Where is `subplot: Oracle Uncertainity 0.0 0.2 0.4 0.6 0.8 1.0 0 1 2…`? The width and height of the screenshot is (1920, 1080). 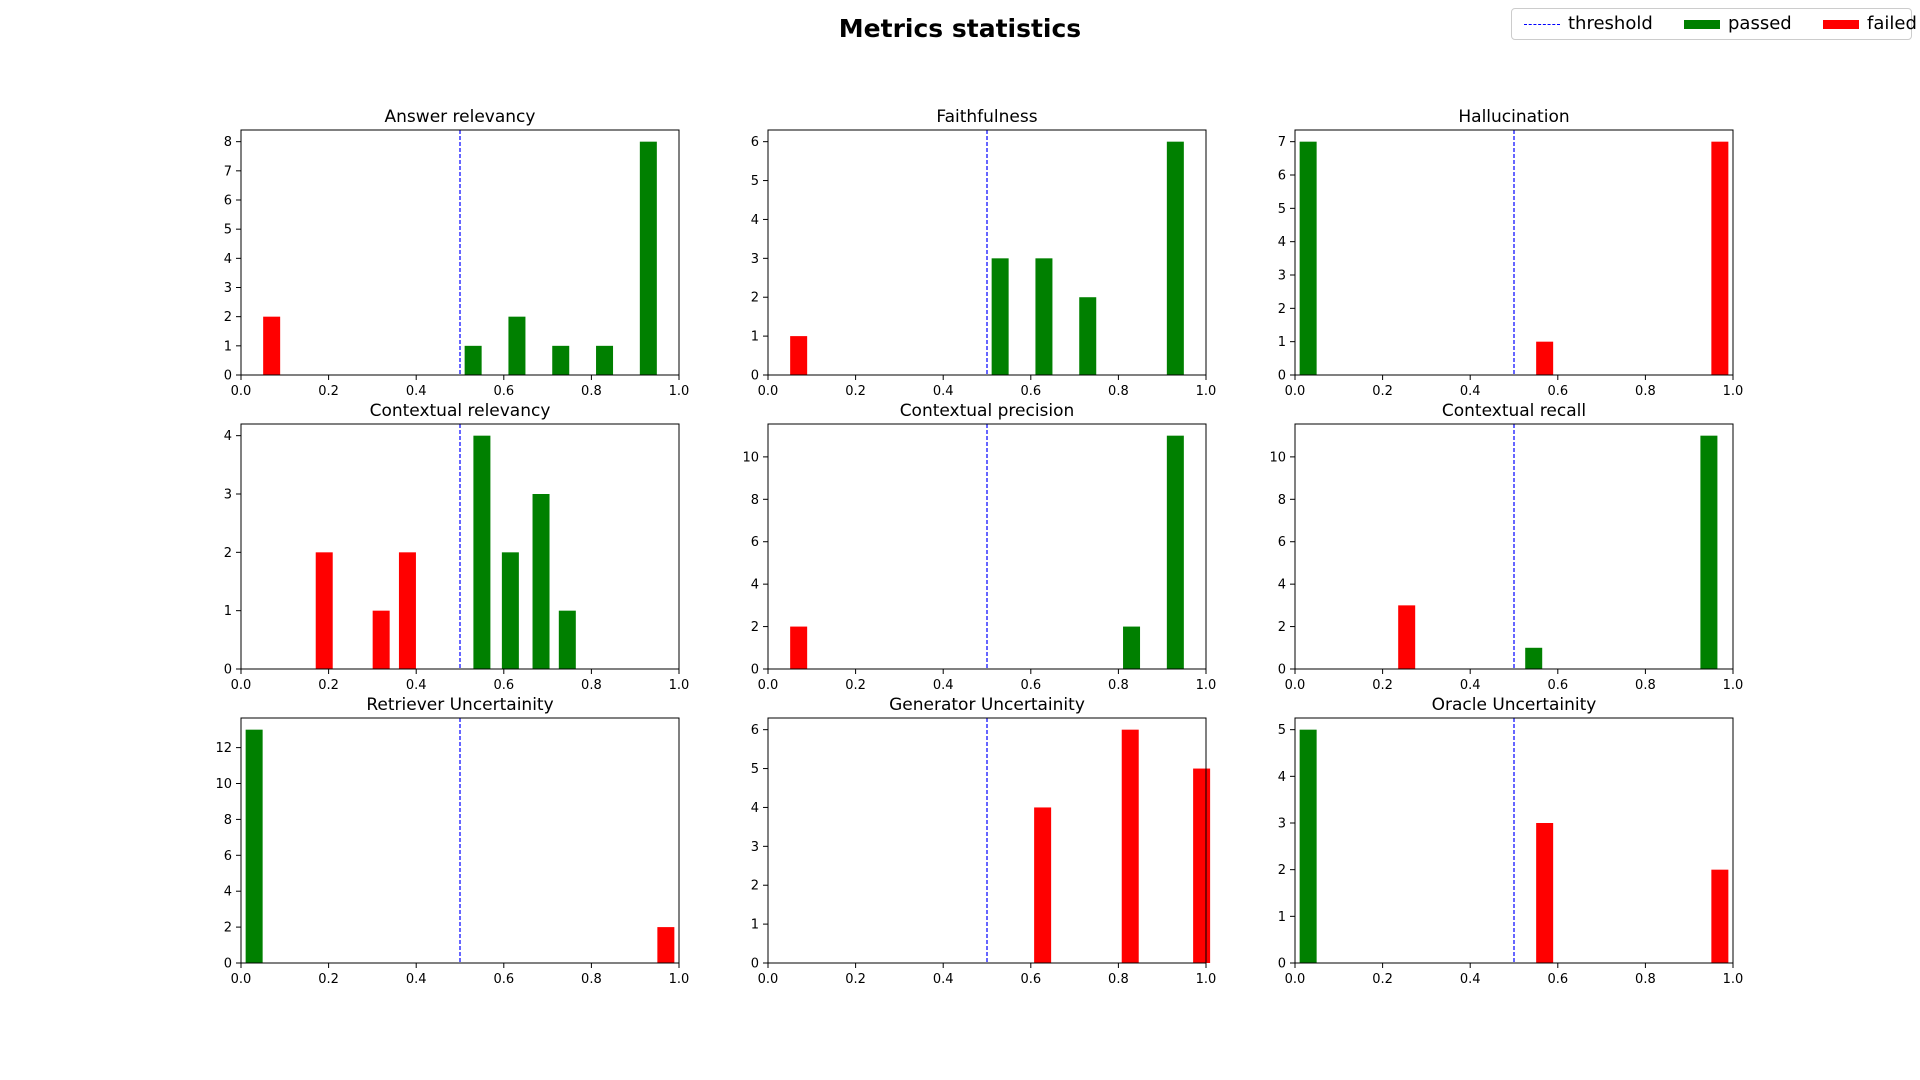
subplot: Oracle Uncertainity 0.0 0.2 0.4 0.6 0.8 1.0 0 1 2… is located at coordinates (1511, 841).